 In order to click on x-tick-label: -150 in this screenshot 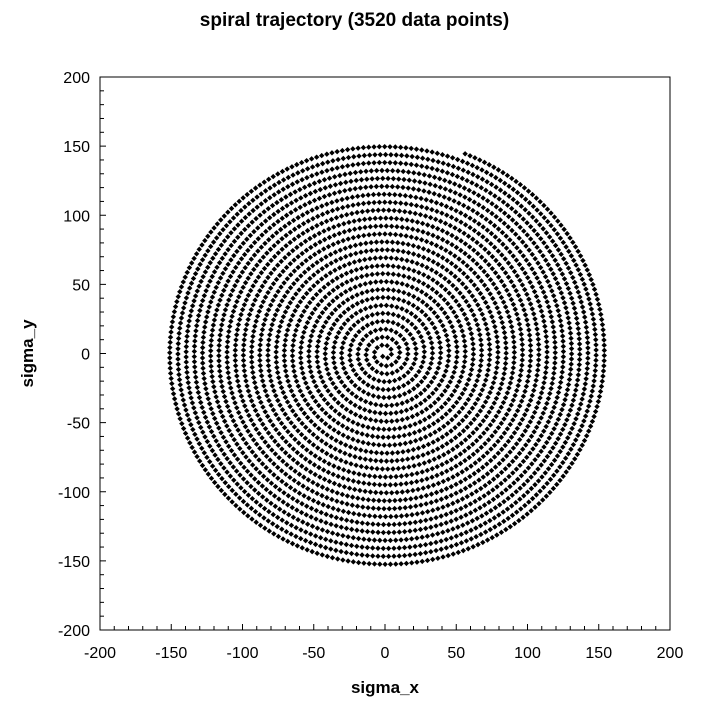, I will do `click(171, 653)`.